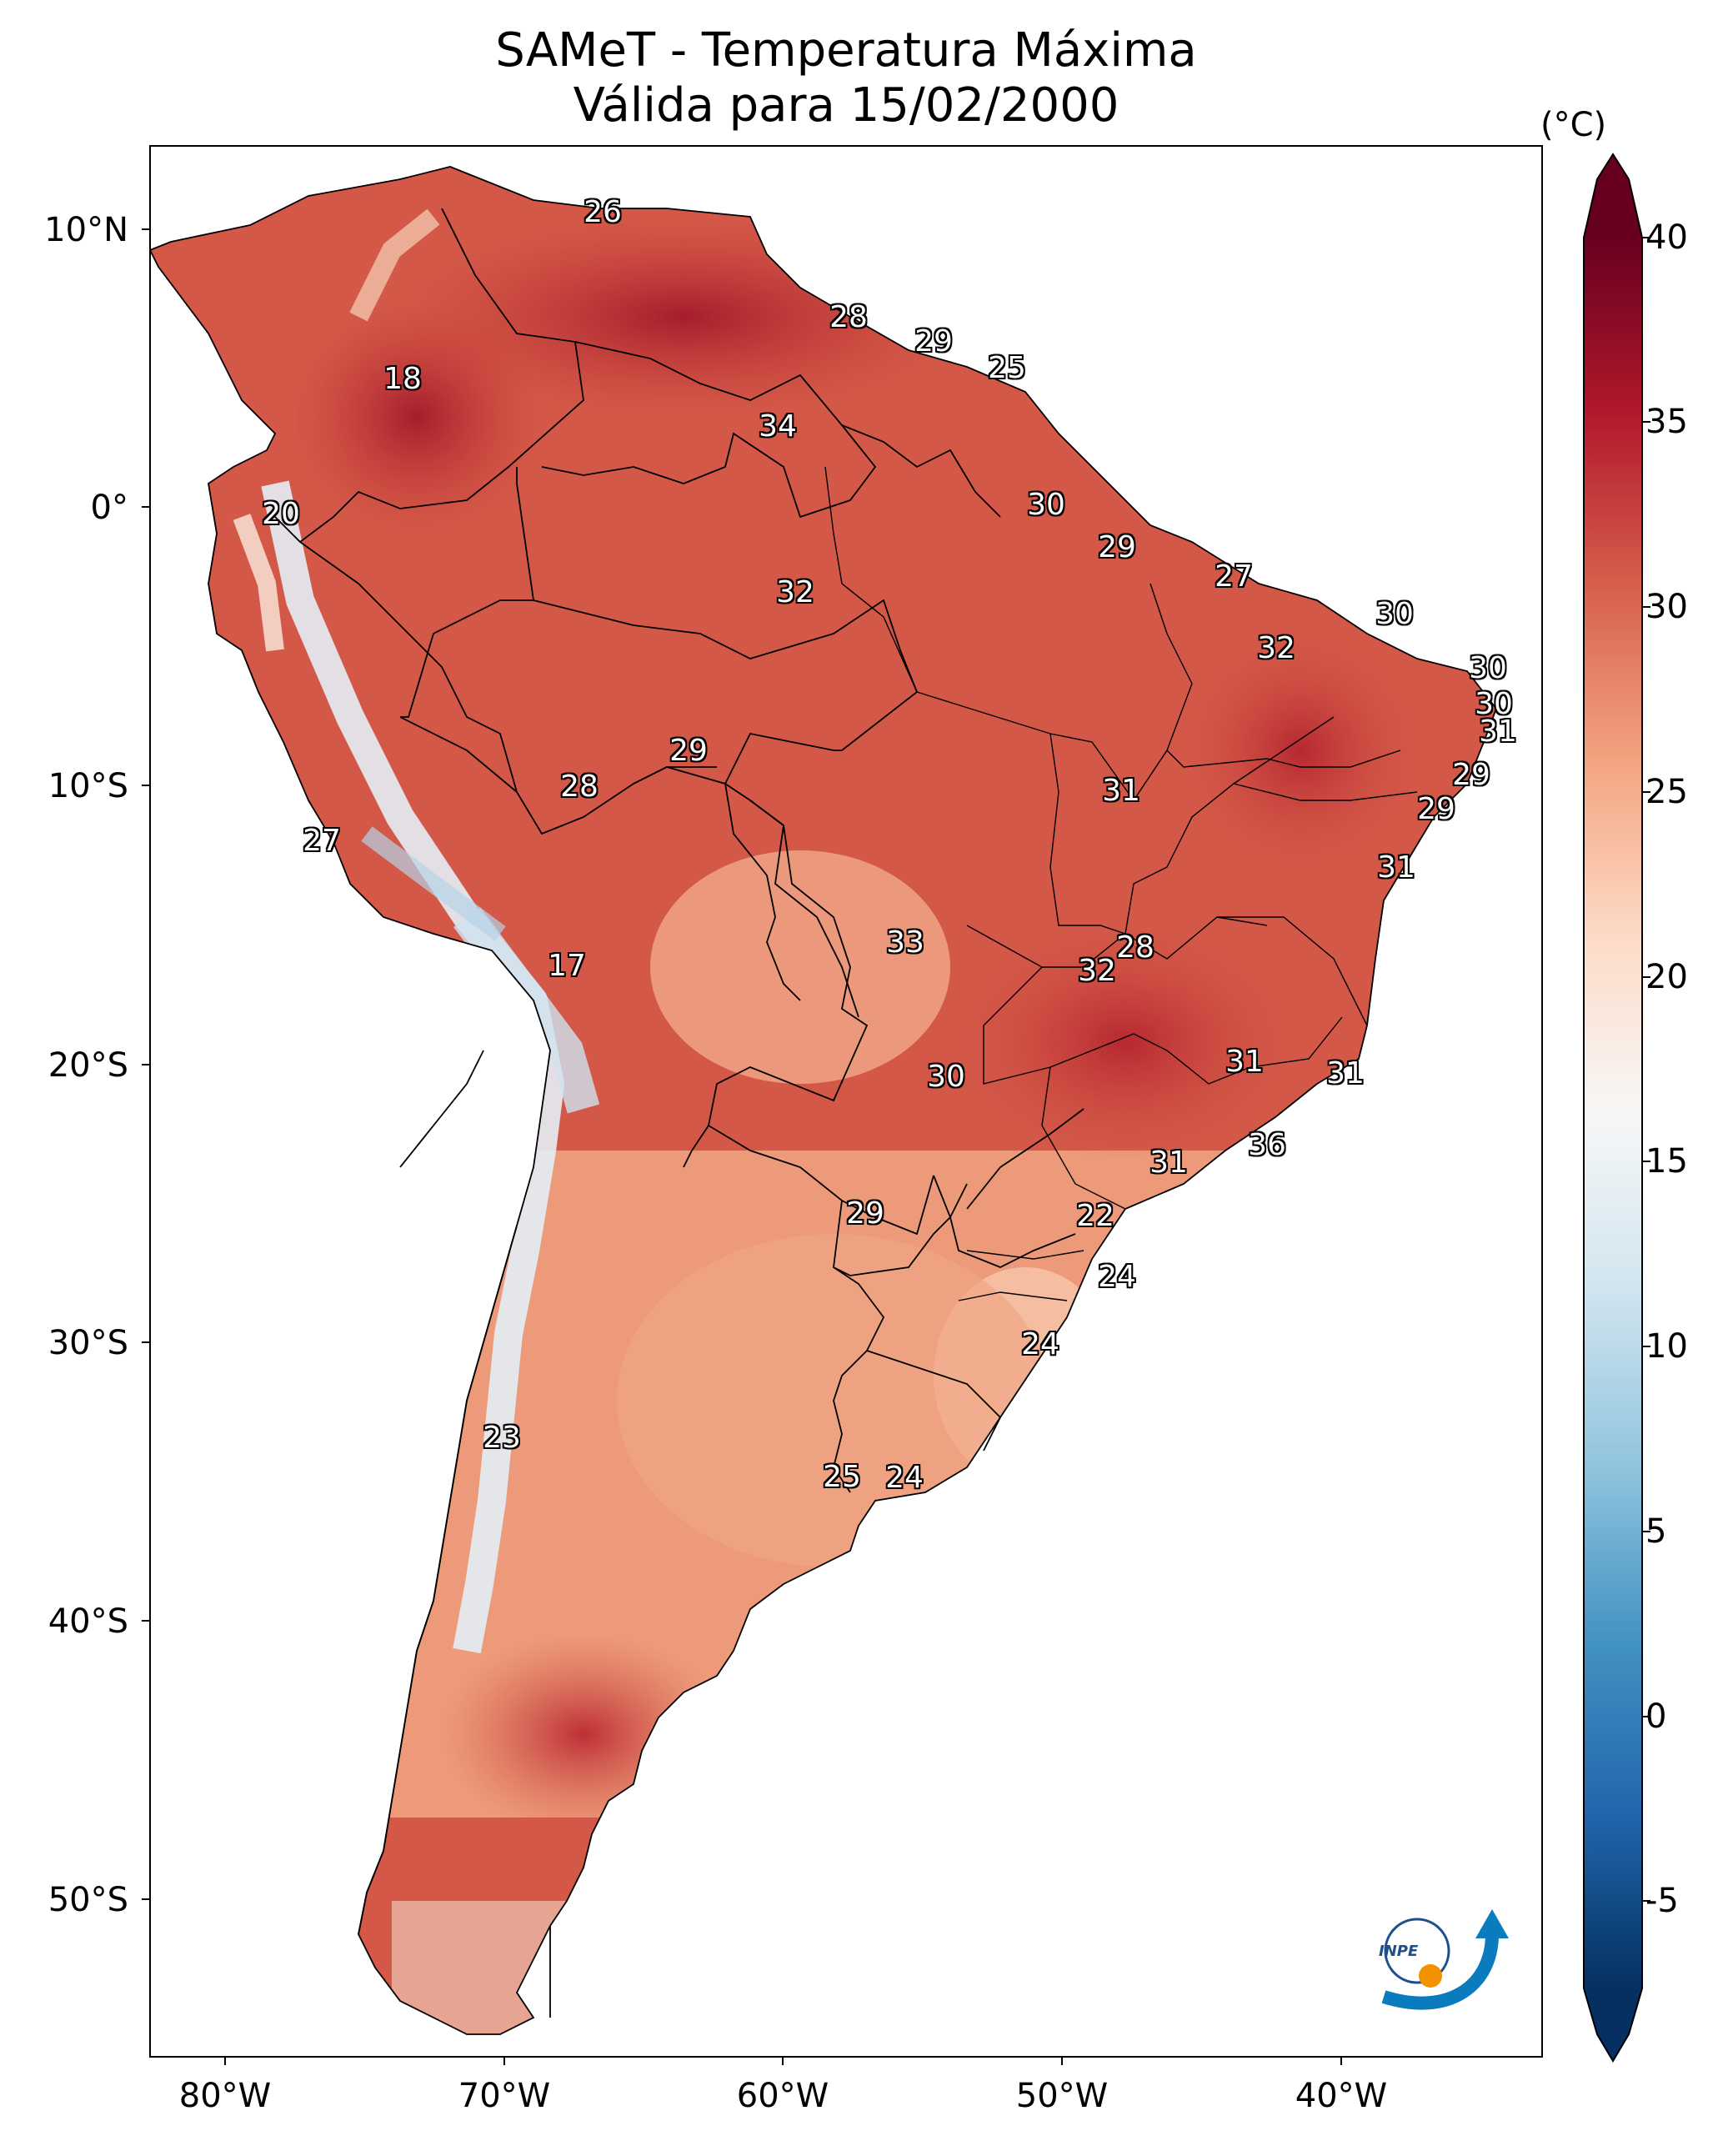 The width and height of the screenshot is (1723, 2156). I want to click on temp-label: 36, so click(1267, 1145).